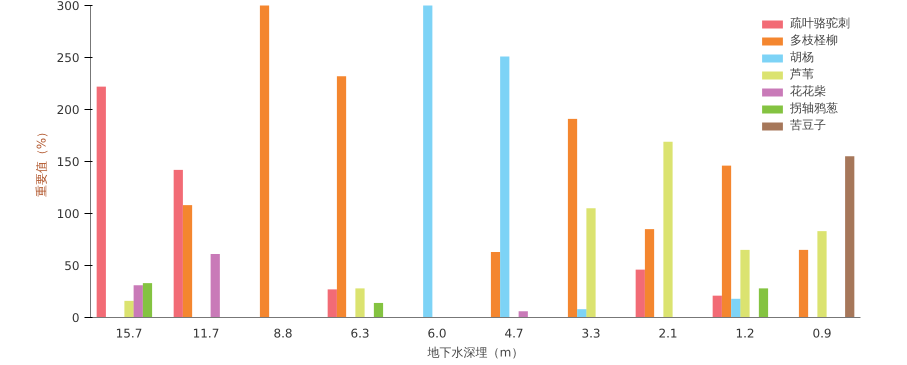  What do you see at coordinates (822, 333) in the screenshot?
I see `x-tick-label: 0.9` at bounding box center [822, 333].